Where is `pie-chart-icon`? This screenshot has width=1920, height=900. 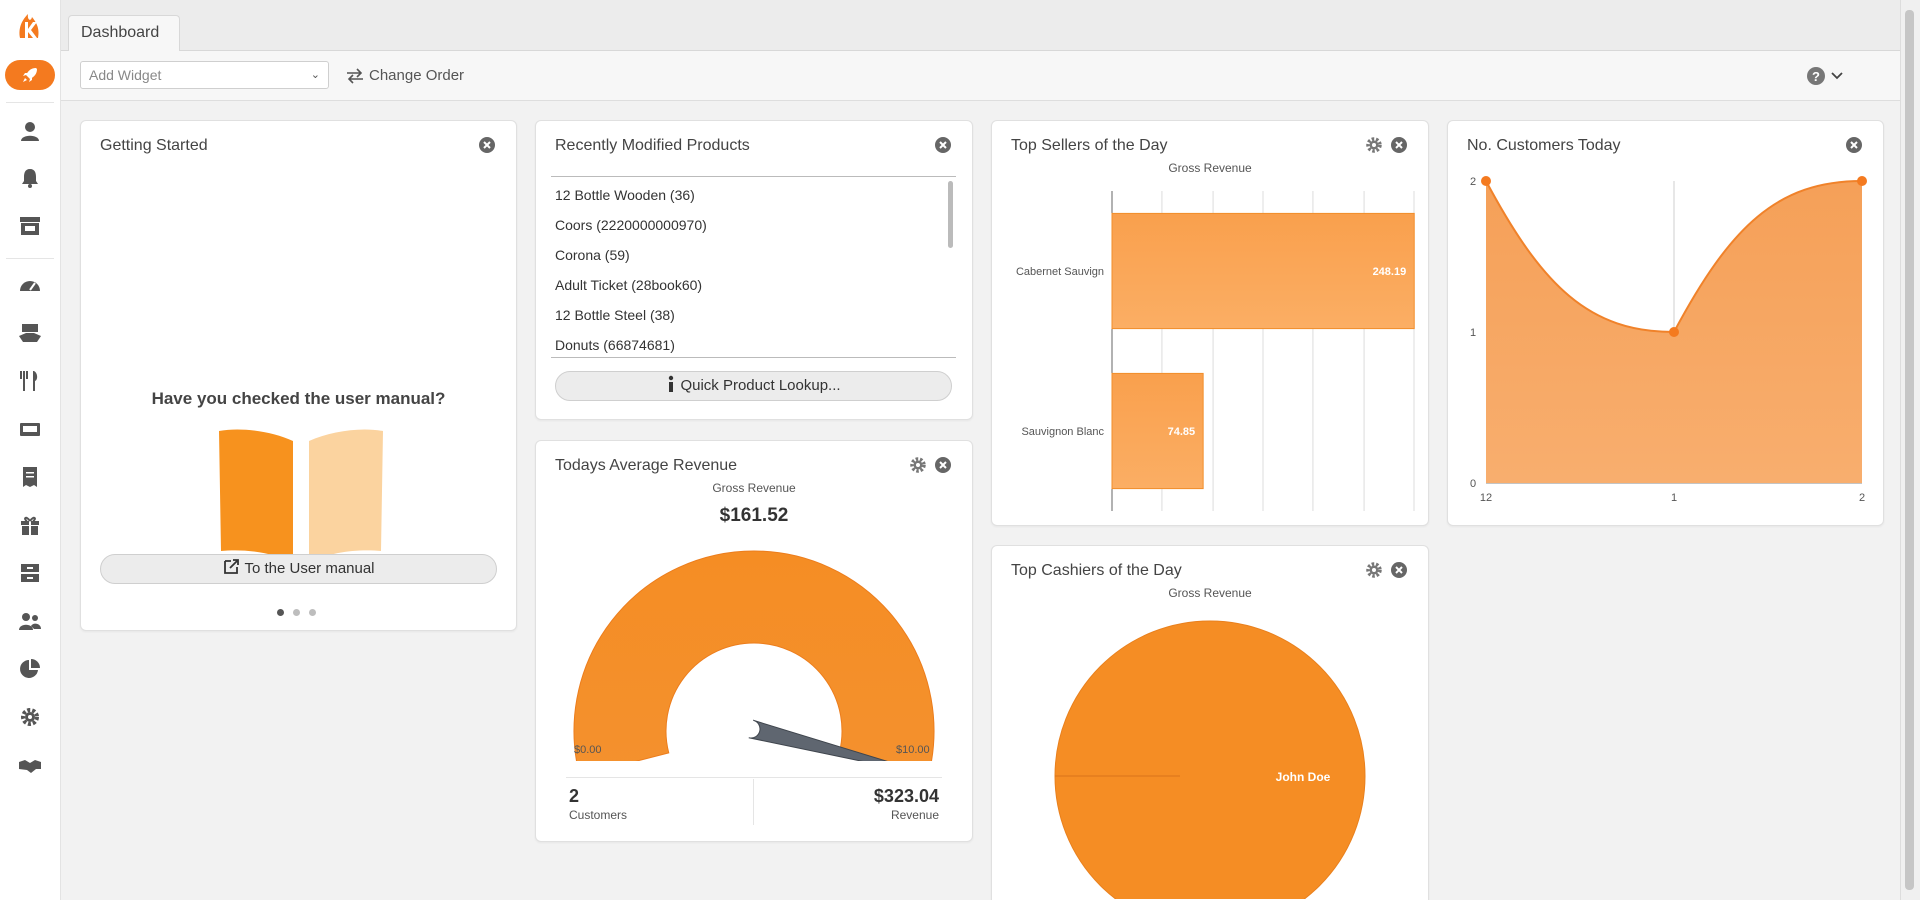
pie-chart-icon is located at coordinates (30, 669).